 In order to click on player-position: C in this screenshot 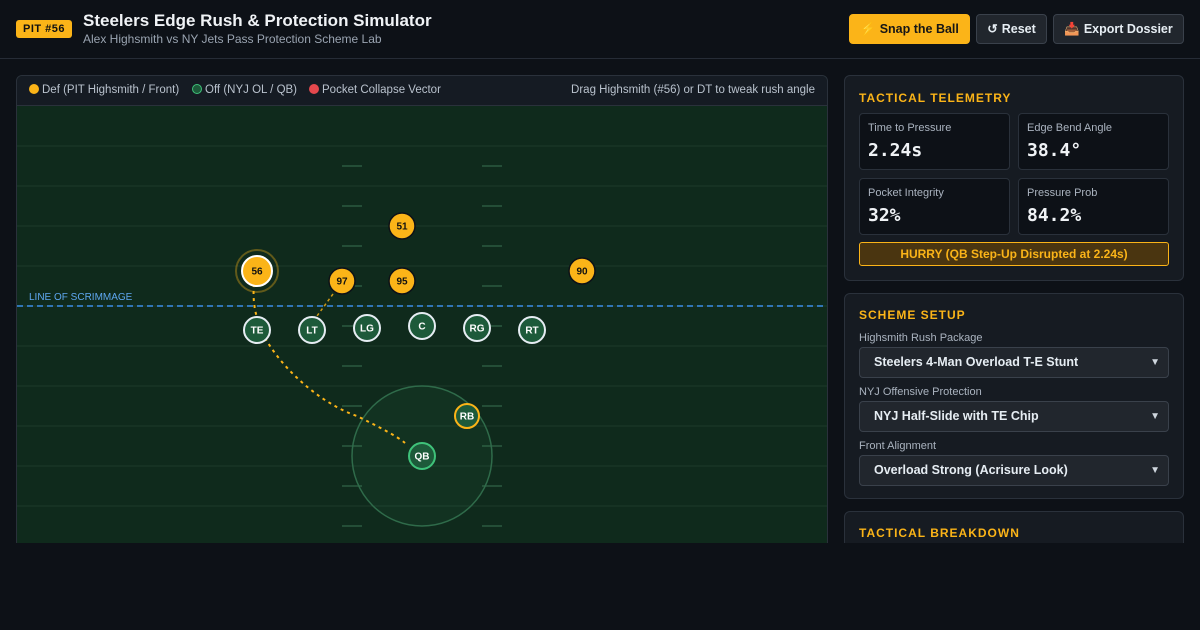, I will do `click(421, 327)`.